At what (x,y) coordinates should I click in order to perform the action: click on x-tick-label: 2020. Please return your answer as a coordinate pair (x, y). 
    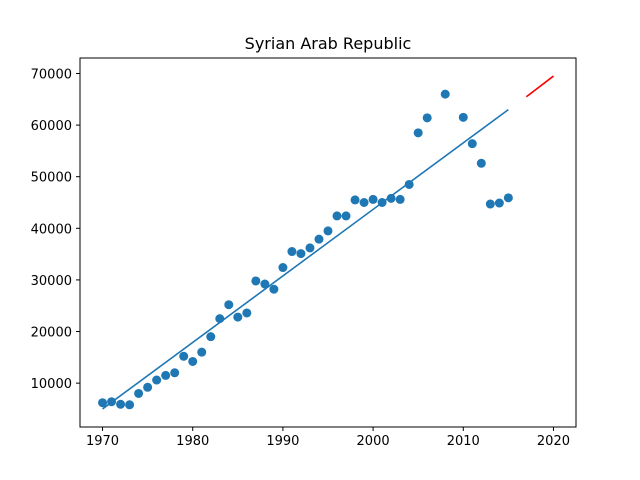
    Looking at the image, I should click on (553, 441).